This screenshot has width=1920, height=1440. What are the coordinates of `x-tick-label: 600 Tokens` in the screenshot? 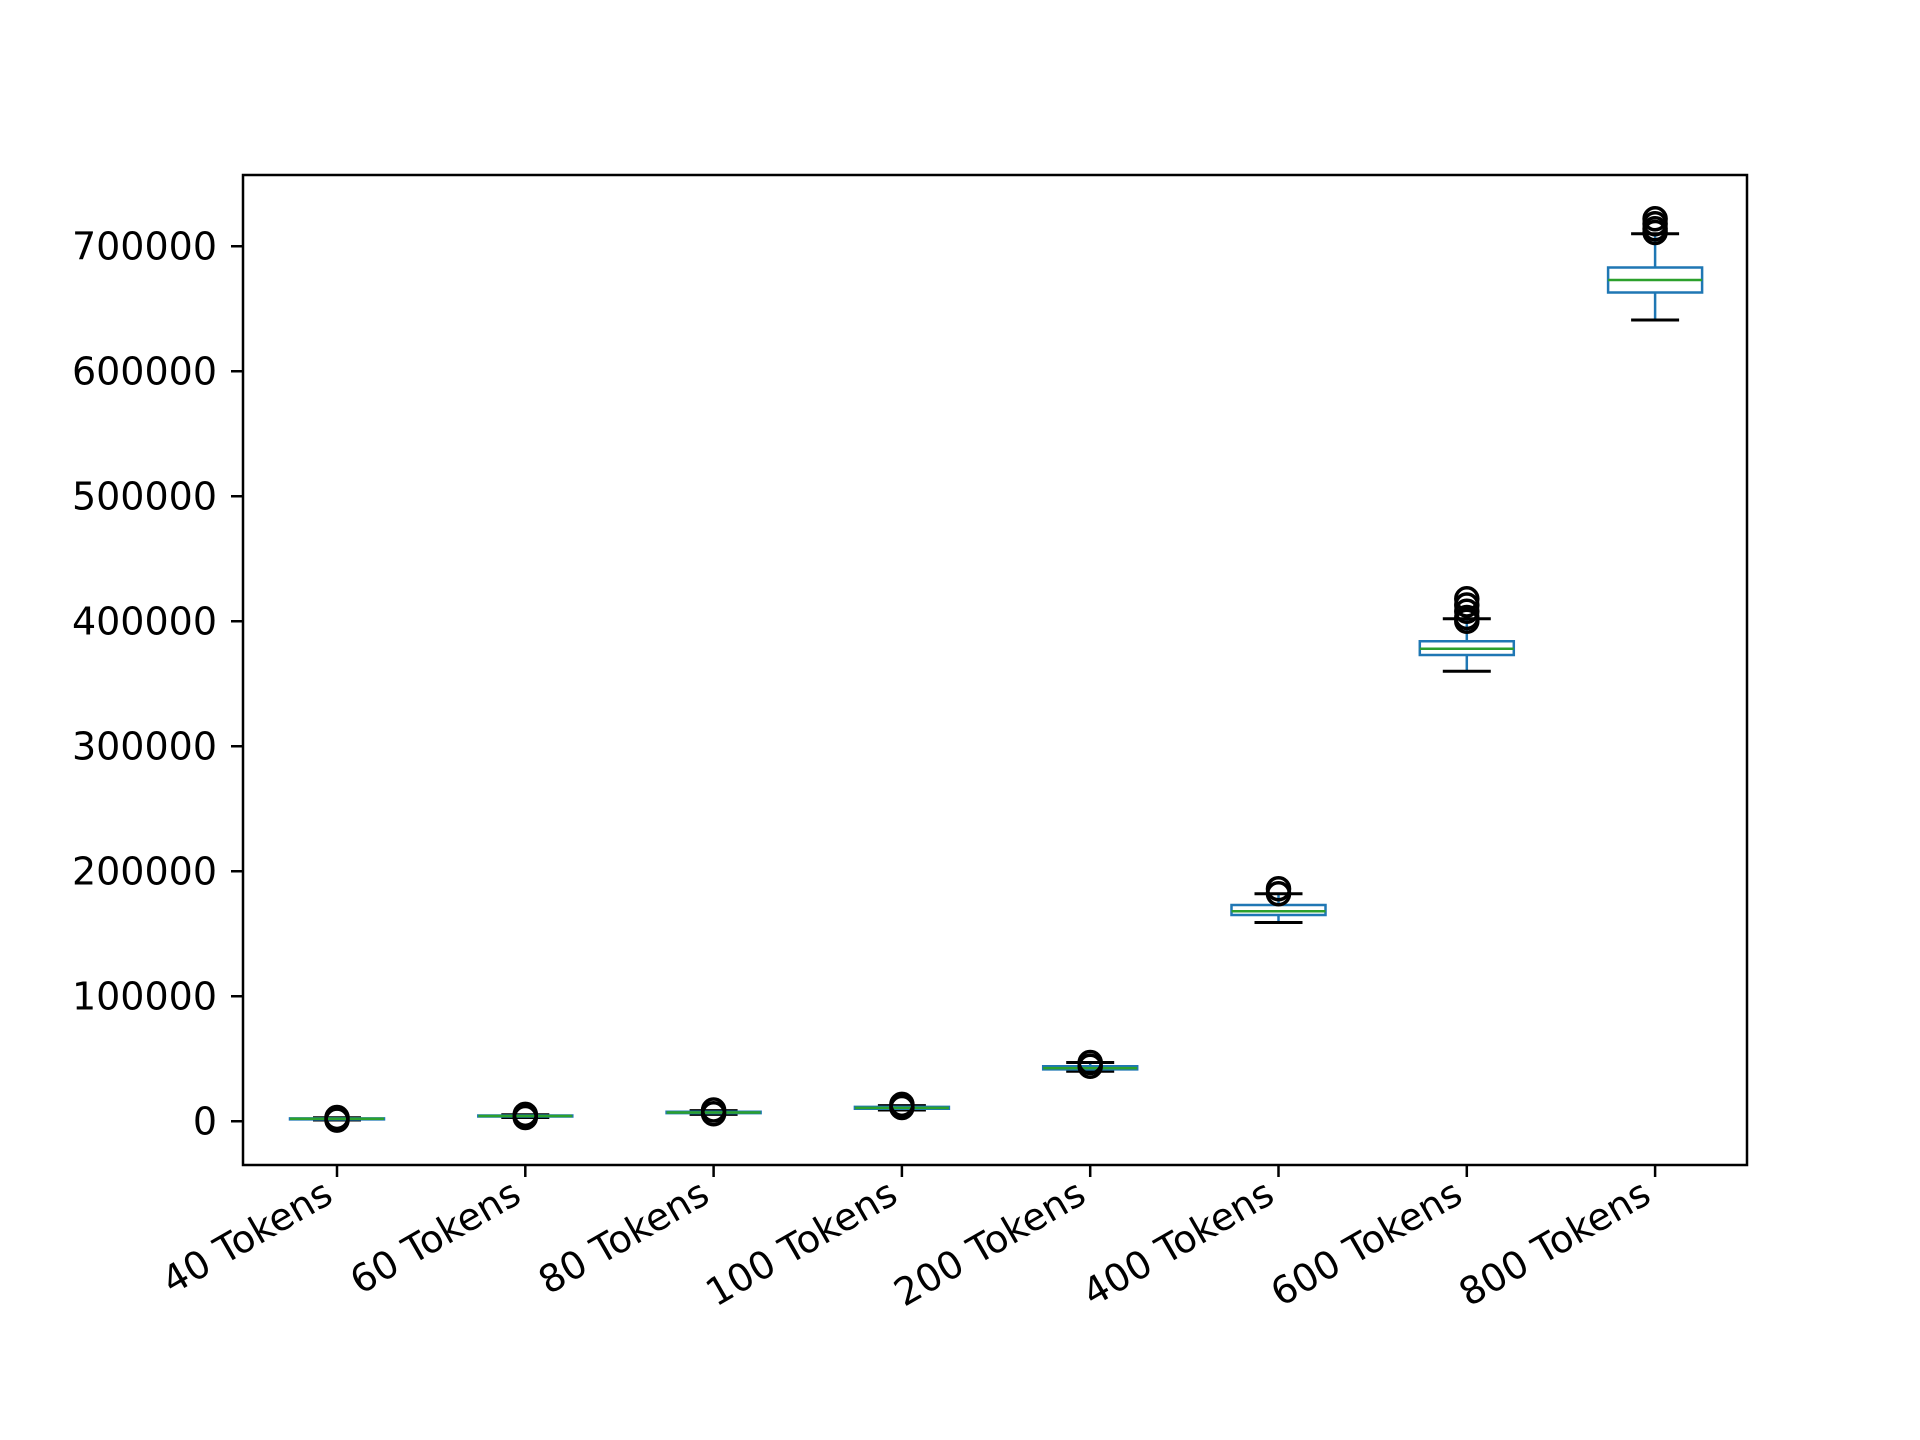 It's located at (1366, 1243).